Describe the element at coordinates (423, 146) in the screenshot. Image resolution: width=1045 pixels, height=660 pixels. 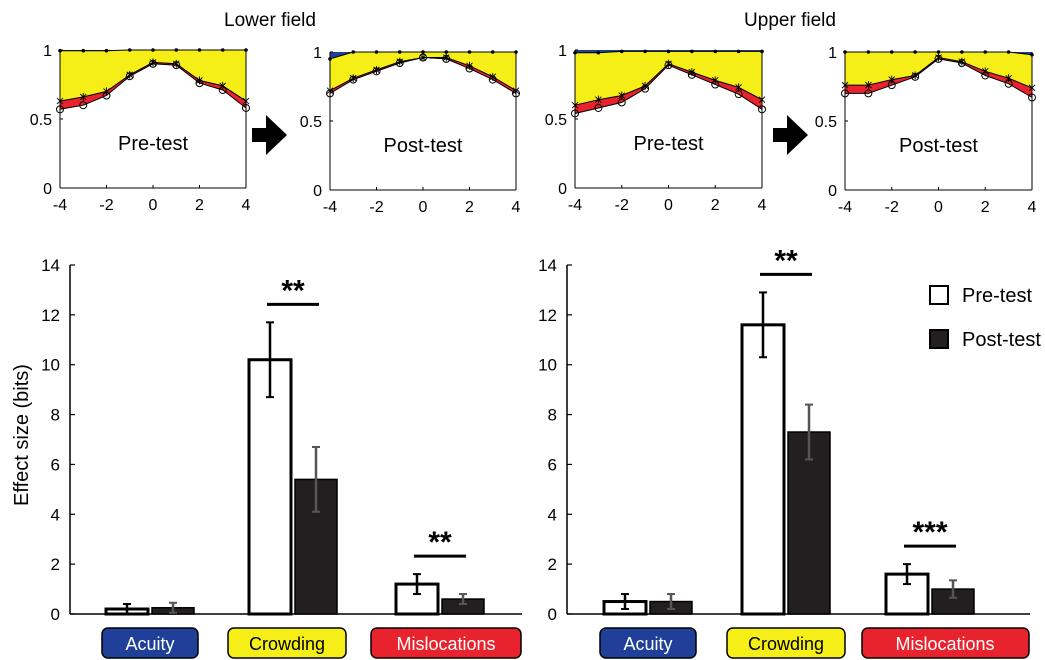
I see `panel-label: Post-test` at that location.